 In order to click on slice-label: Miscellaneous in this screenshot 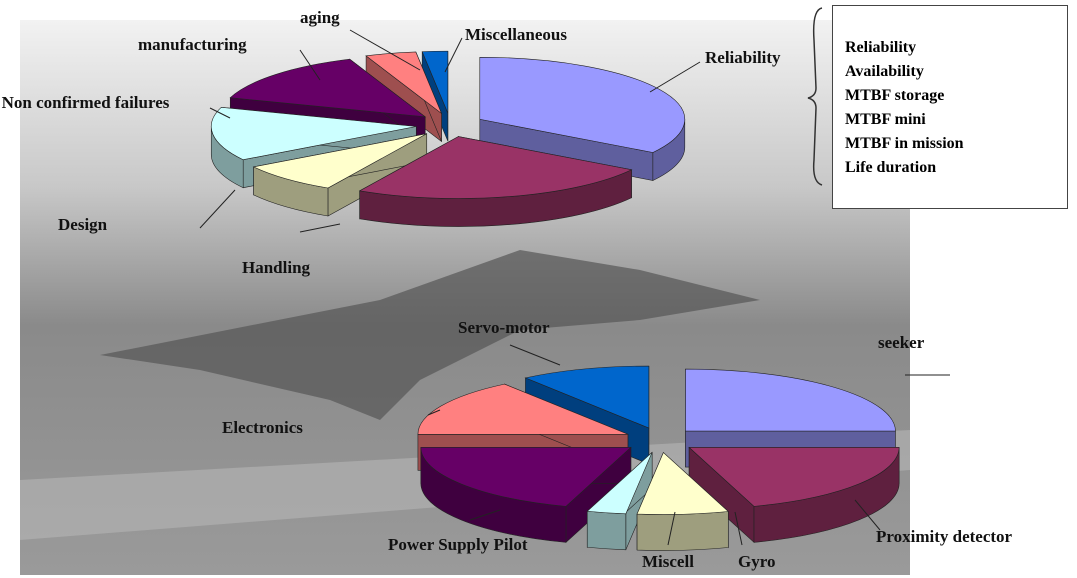, I will do `click(516, 34)`.